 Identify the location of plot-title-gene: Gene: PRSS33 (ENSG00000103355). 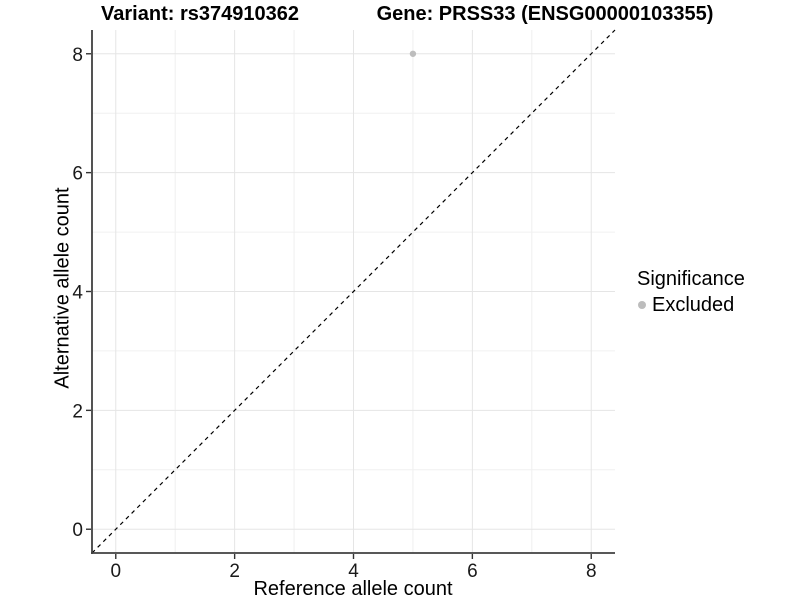
(545, 14).